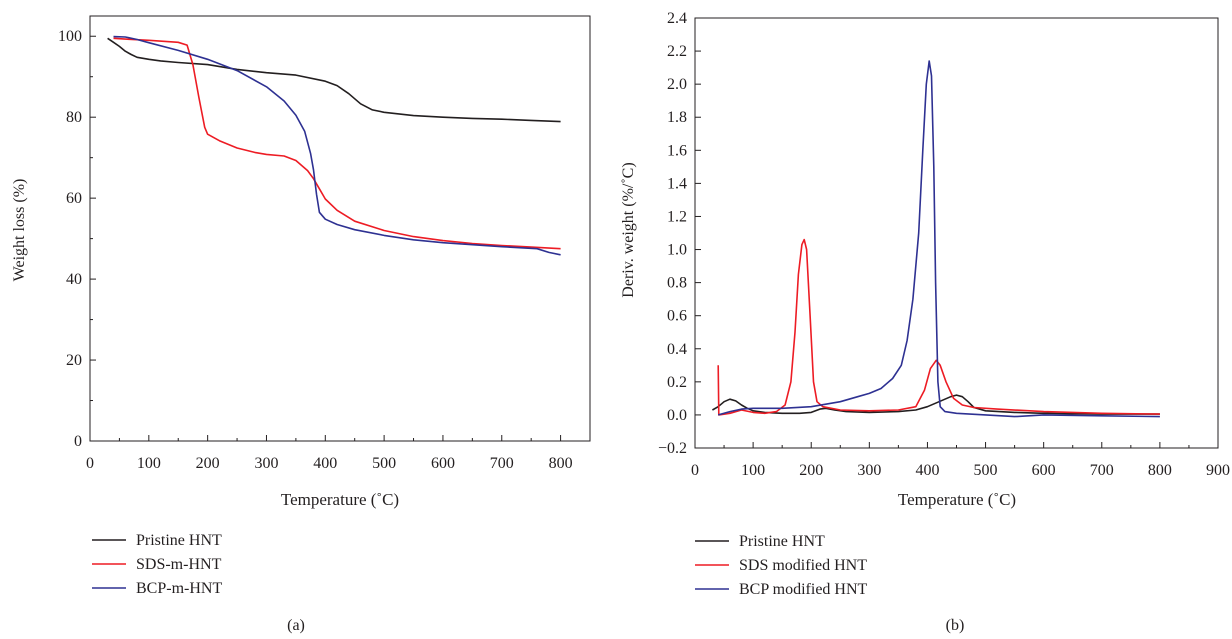  What do you see at coordinates (677, 349) in the screenshot?
I see `y-tick-label: 0.4` at bounding box center [677, 349].